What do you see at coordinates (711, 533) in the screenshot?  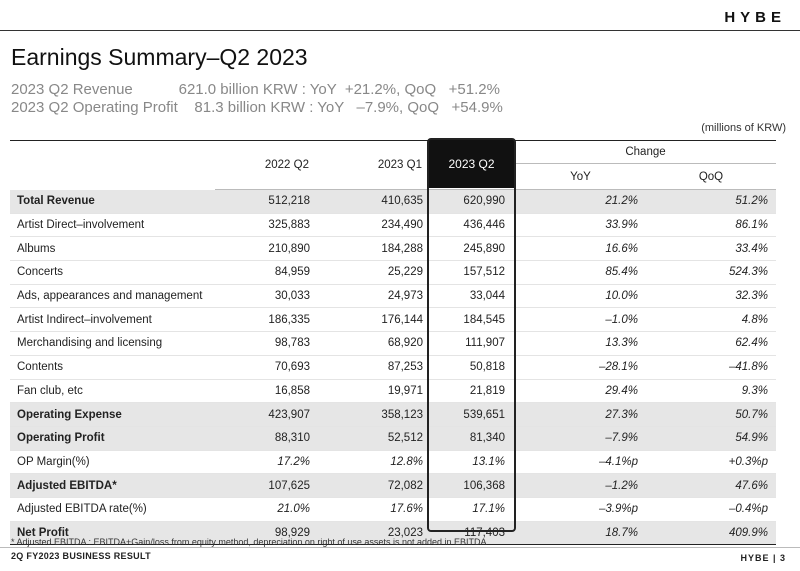 I see `change-qoq: 409.9%` at bounding box center [711, 533].